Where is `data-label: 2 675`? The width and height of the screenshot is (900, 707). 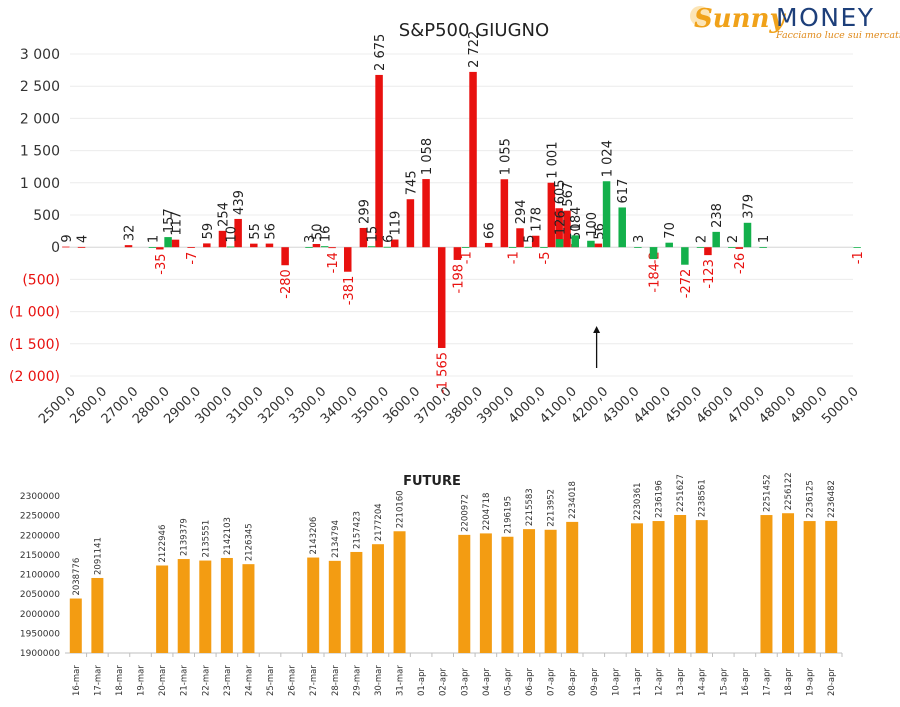 data-label: 2 675 is located at coordinates (380, 52).